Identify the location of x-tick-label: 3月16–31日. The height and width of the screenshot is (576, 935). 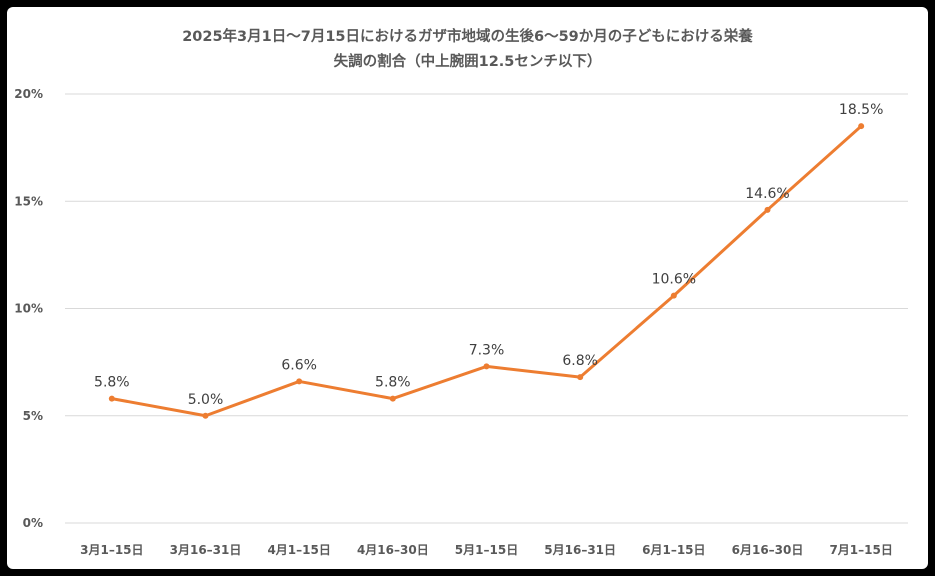
(206, 550).